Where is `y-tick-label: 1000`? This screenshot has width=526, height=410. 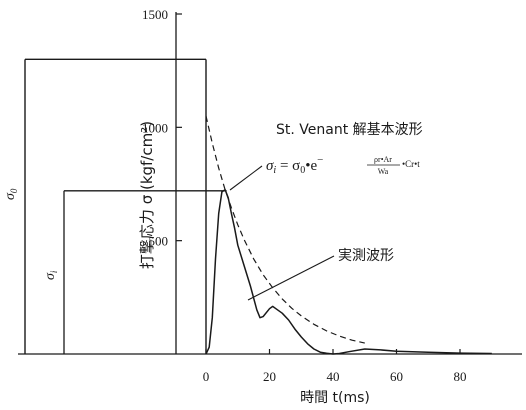 y-tick-label: 1000 is located at coordinates (155, 127).